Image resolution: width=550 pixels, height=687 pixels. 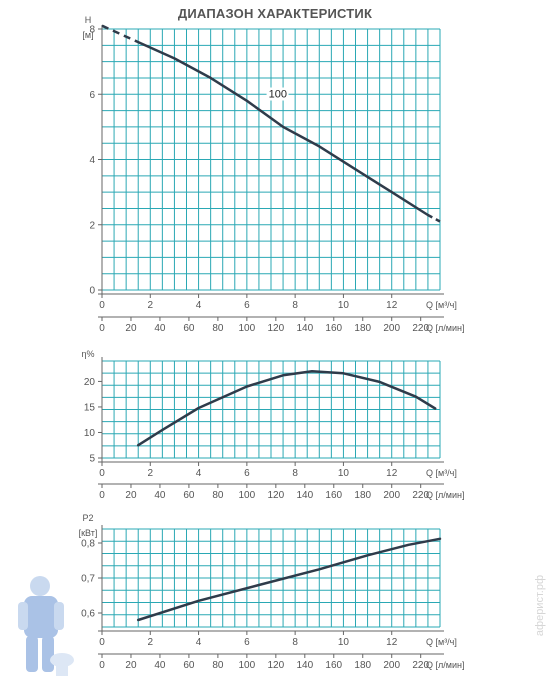 I want to click on y-tick-label: 0, so click(x=92, y=291).